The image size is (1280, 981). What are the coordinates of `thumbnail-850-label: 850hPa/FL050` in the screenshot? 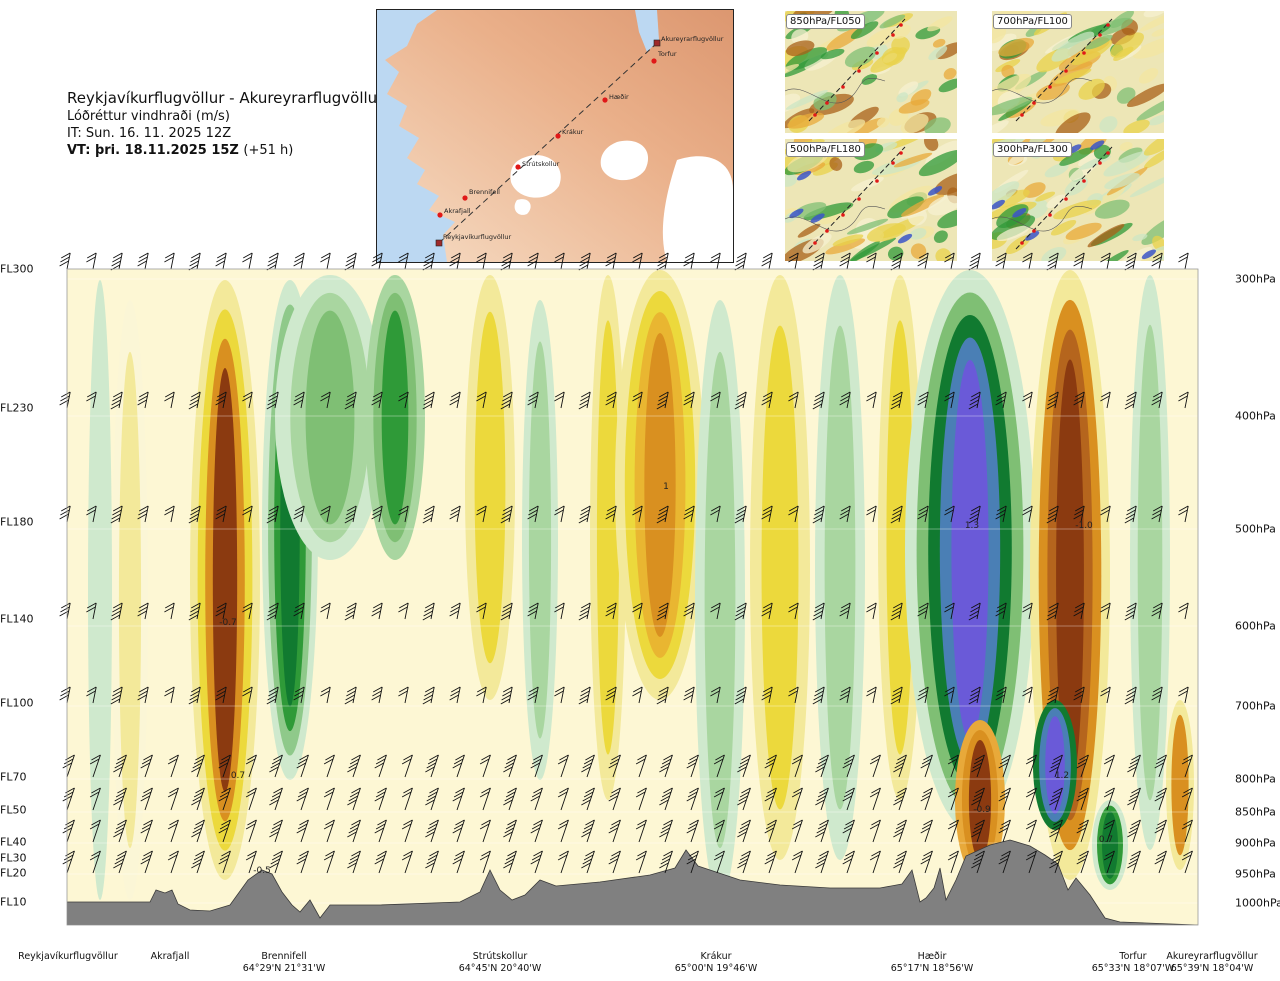 It's located at (825, 21).